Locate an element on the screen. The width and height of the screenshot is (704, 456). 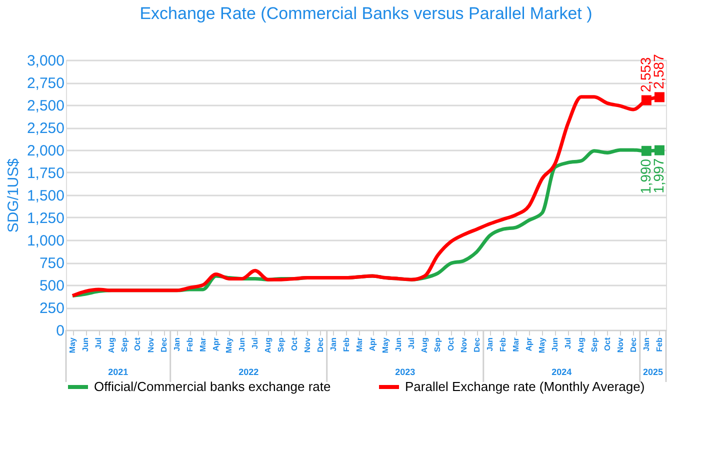
y-axis-title: SDG/1US$ is located at coordinates (13, 195).